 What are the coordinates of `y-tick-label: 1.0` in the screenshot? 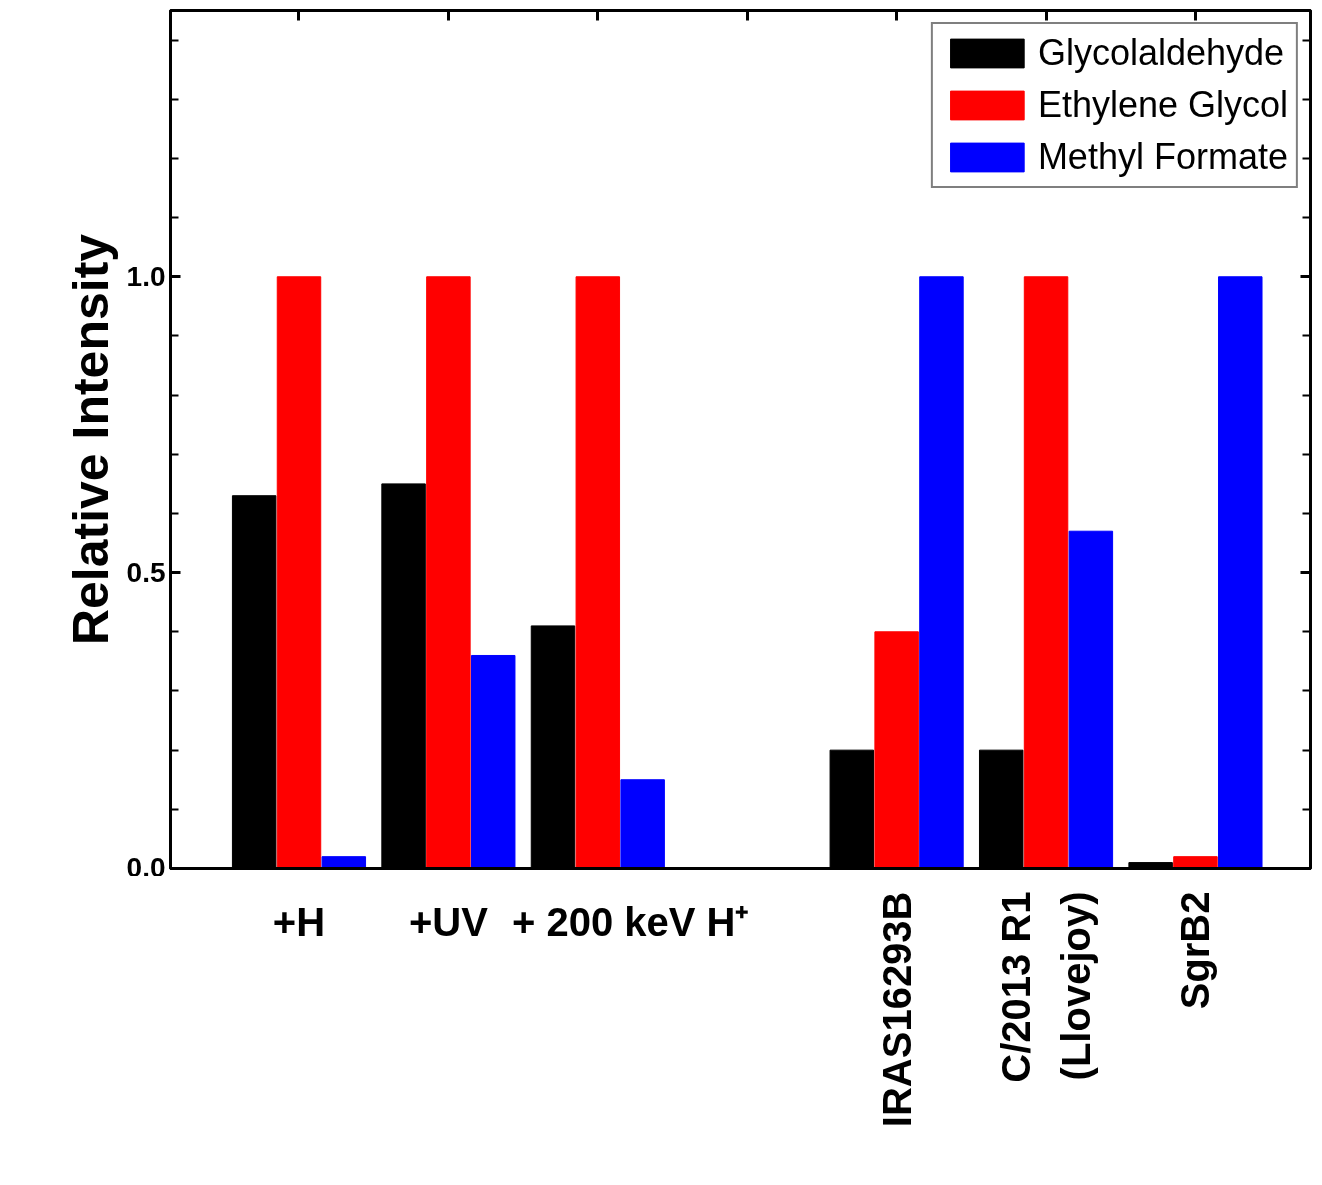 It's located at (146, 277).